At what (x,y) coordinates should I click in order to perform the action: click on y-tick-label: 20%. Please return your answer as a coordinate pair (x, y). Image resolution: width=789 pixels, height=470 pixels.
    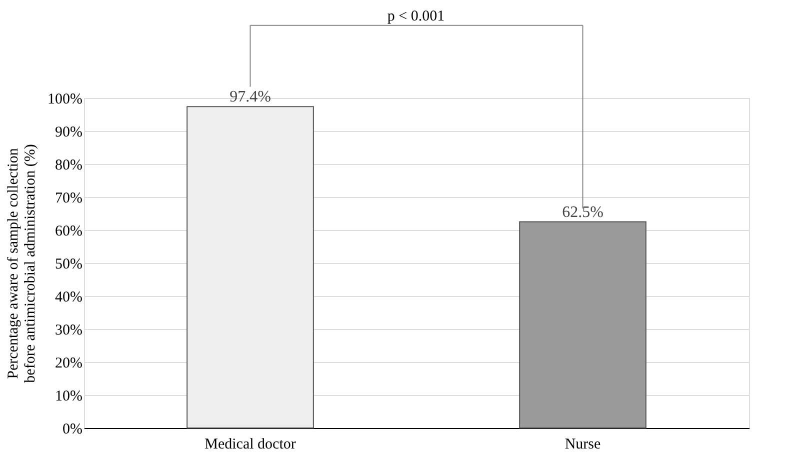
    Looking at the image, I should click on (68, 364).